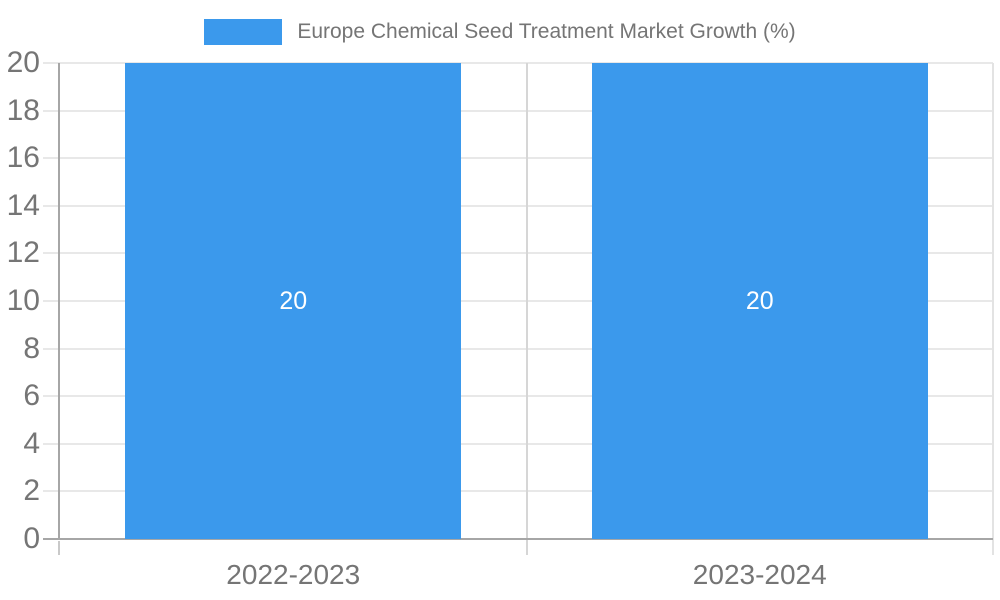  I want to click on x-axis-line, so click(518, 539).